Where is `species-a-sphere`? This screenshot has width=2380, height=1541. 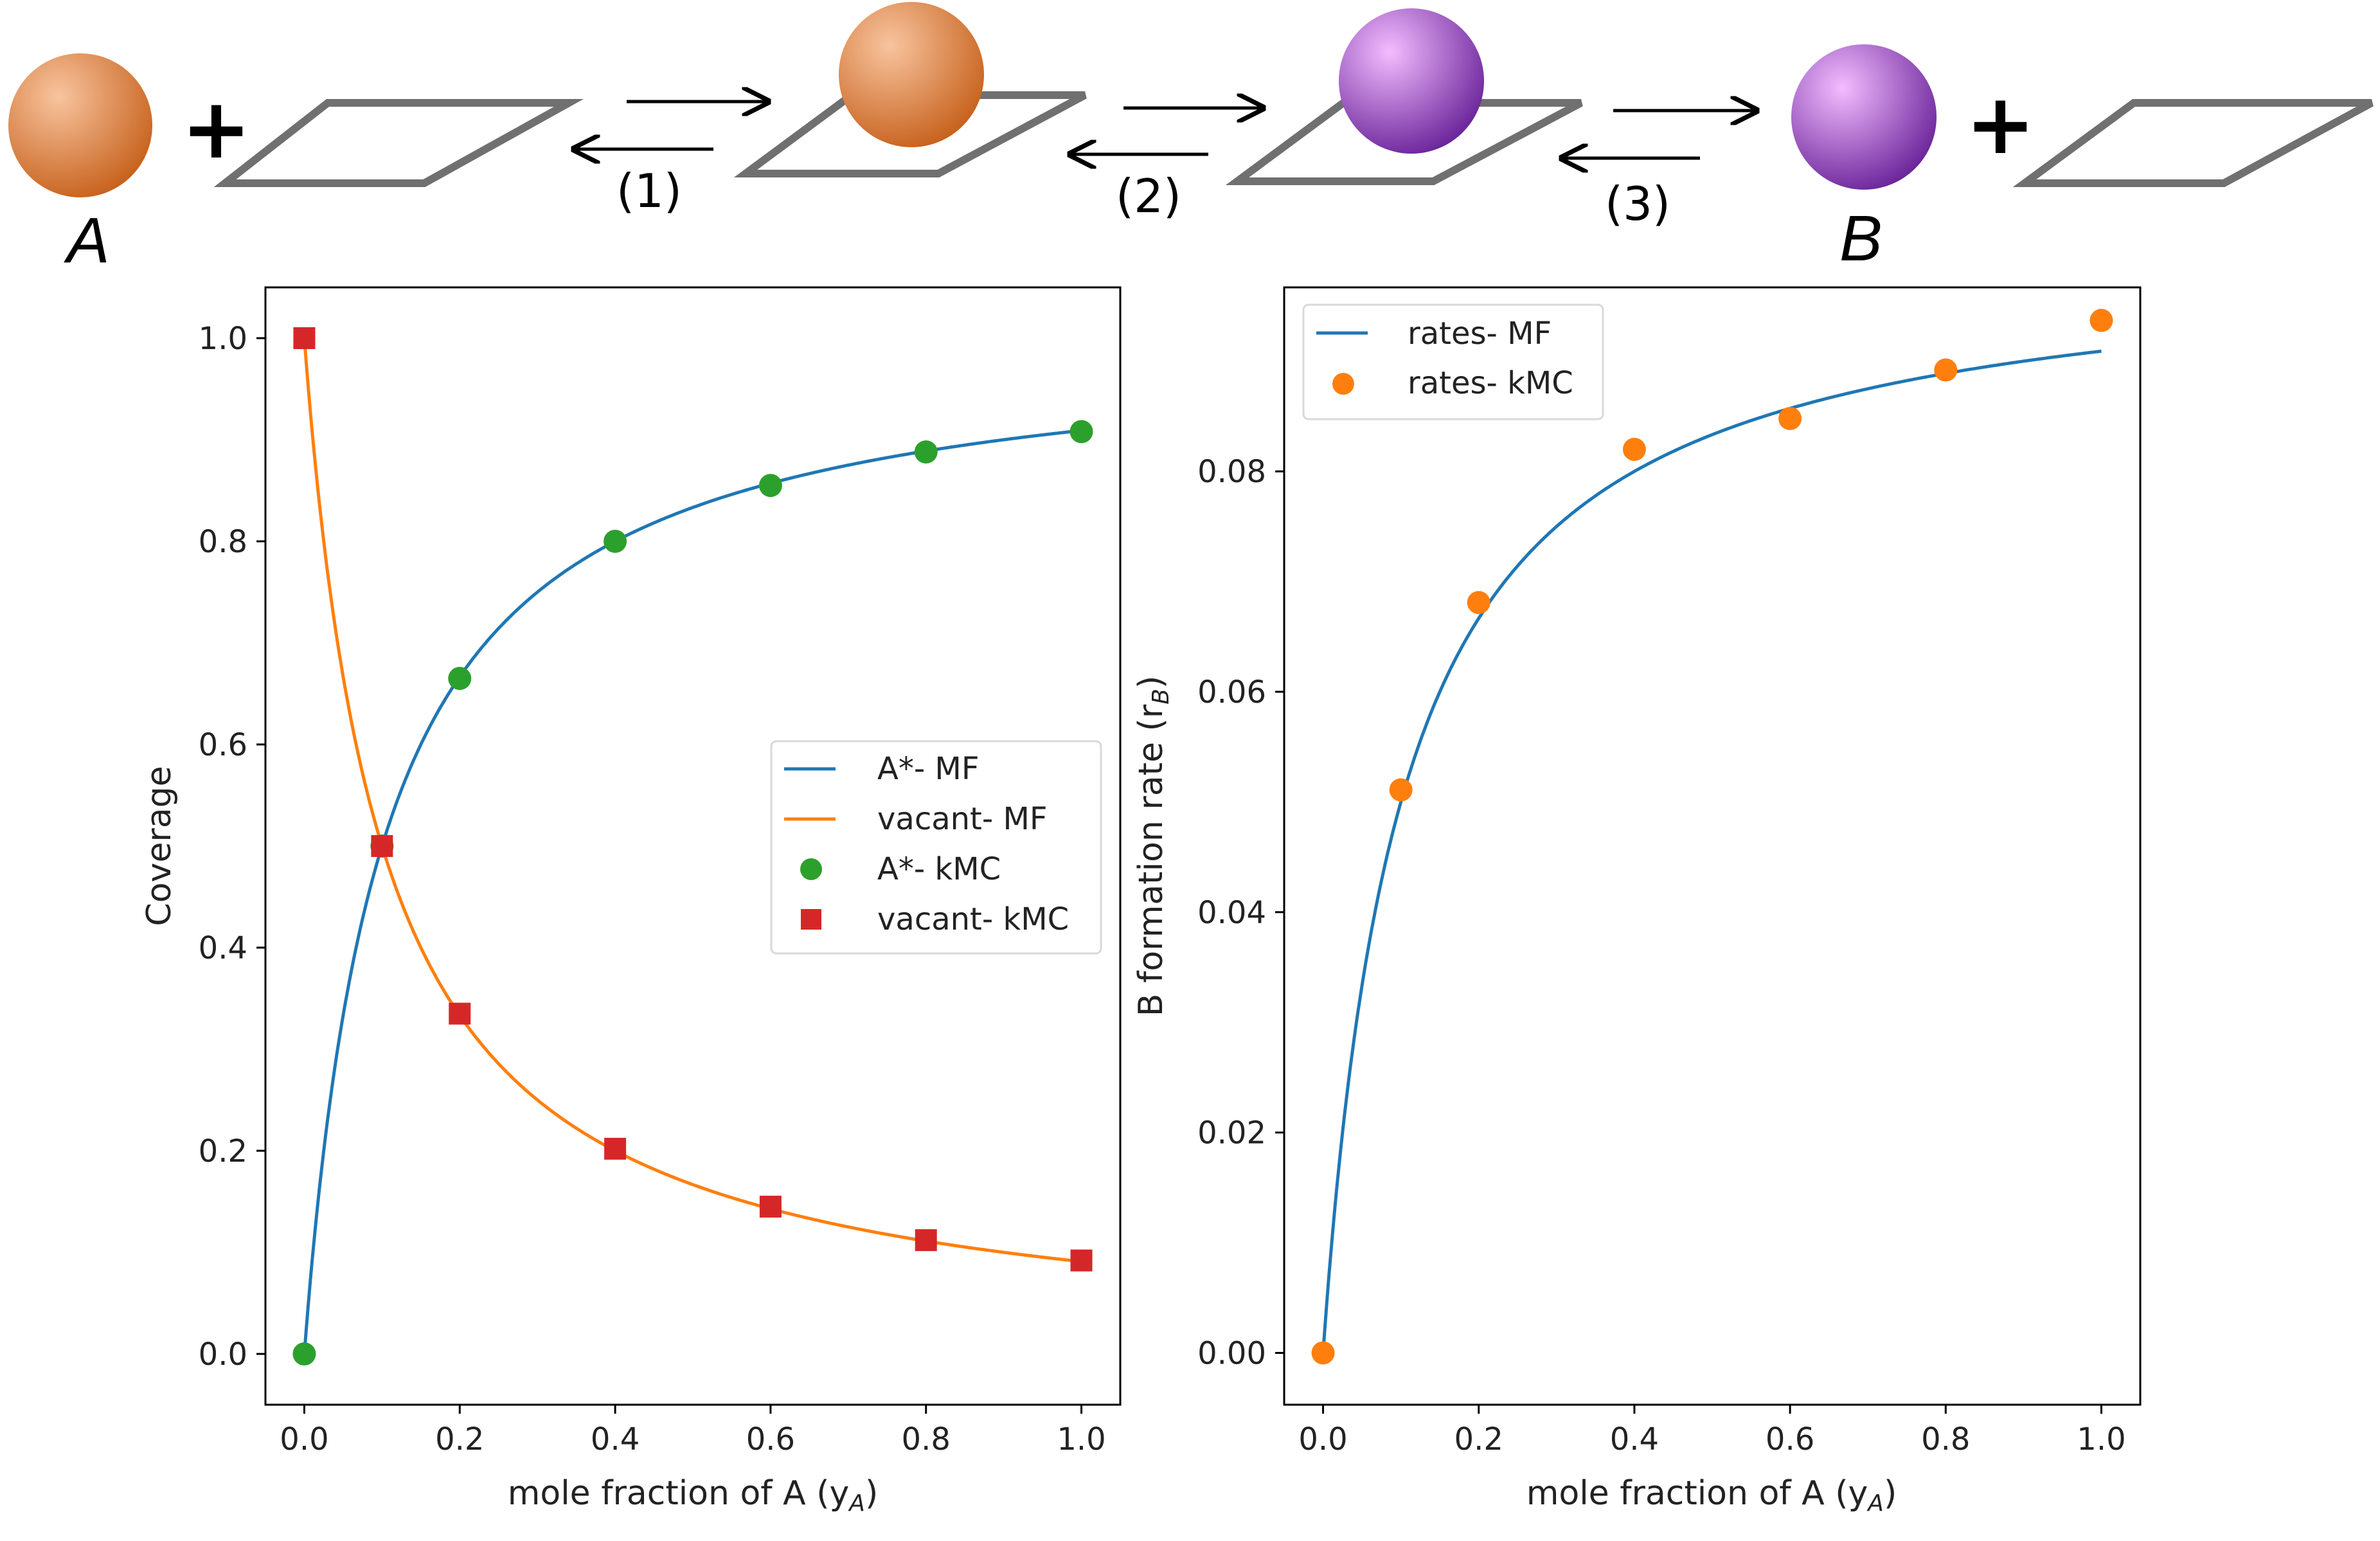
species-a-sphere is located at coordinates (80, 125).